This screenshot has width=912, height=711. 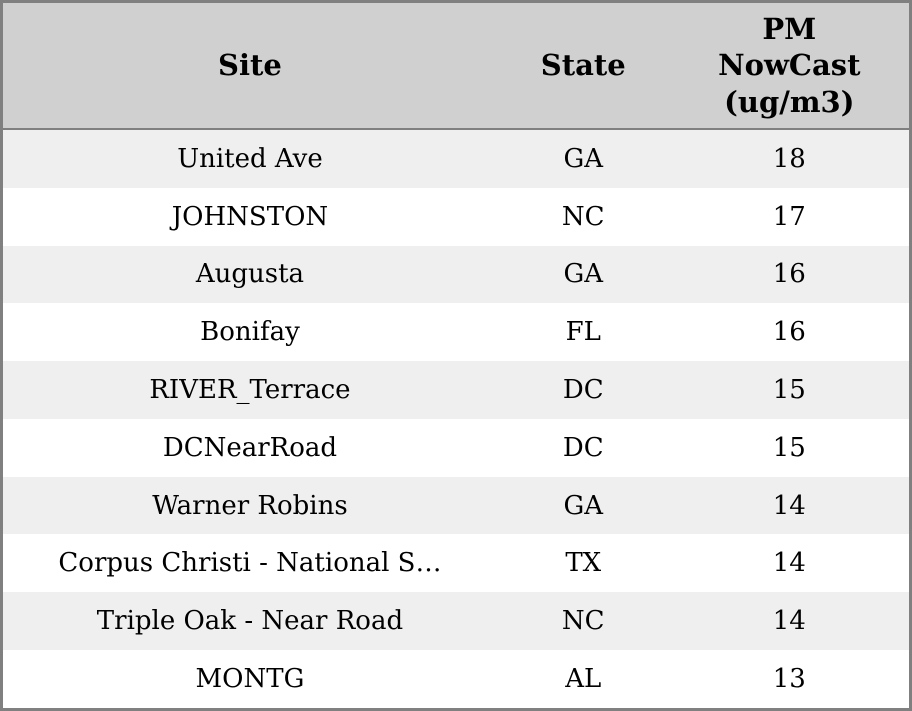 What do you see at coordinates (250, 679) in the screenshot?
I see `cell-site: MONTG` at bounding box center [250, 679].